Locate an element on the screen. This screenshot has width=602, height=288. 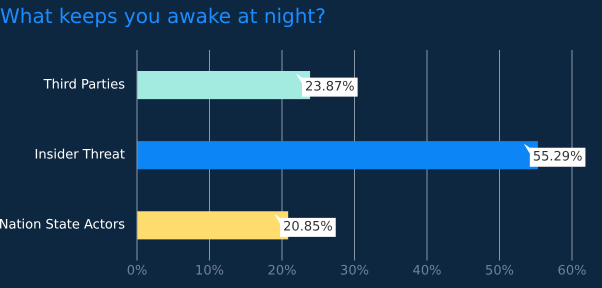
data-label: 20.85% is located at coordinates (308, 227).